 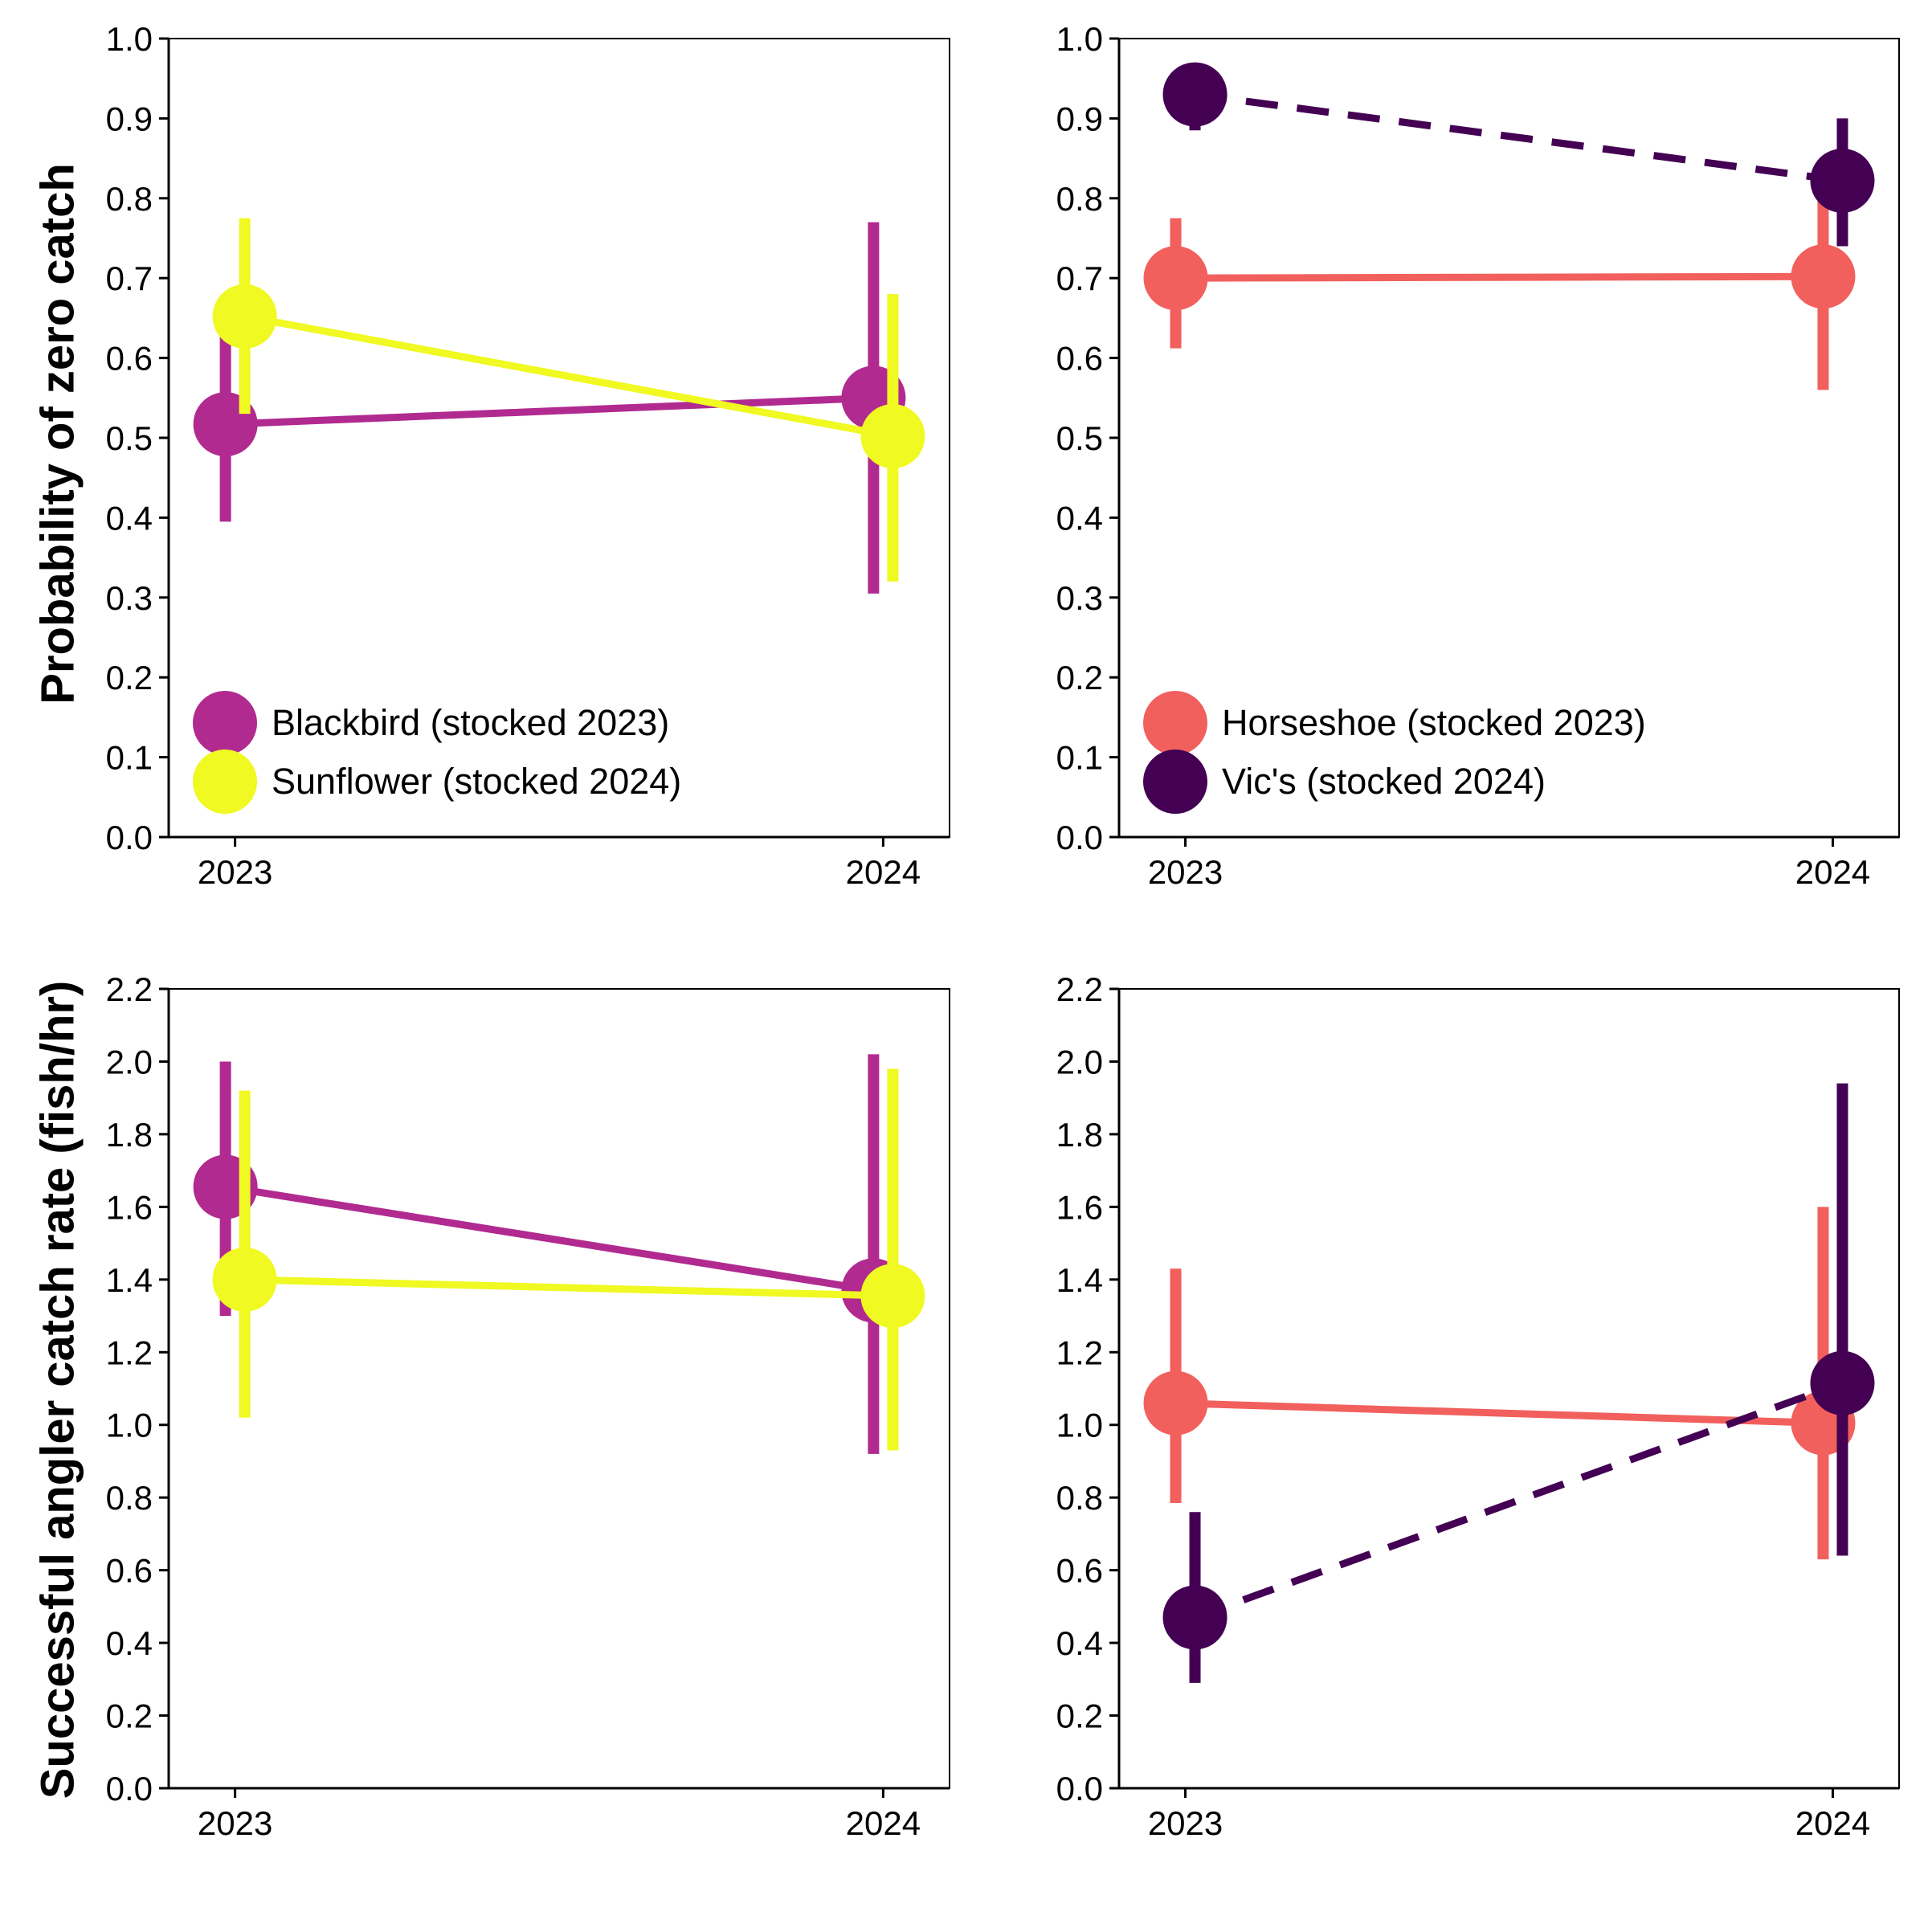 What do you see at coordinates (1434, 722) in the screenshot?
I see `legend-label: Horseshoe (stocked 2023)` at bounding box center [1434, 722].